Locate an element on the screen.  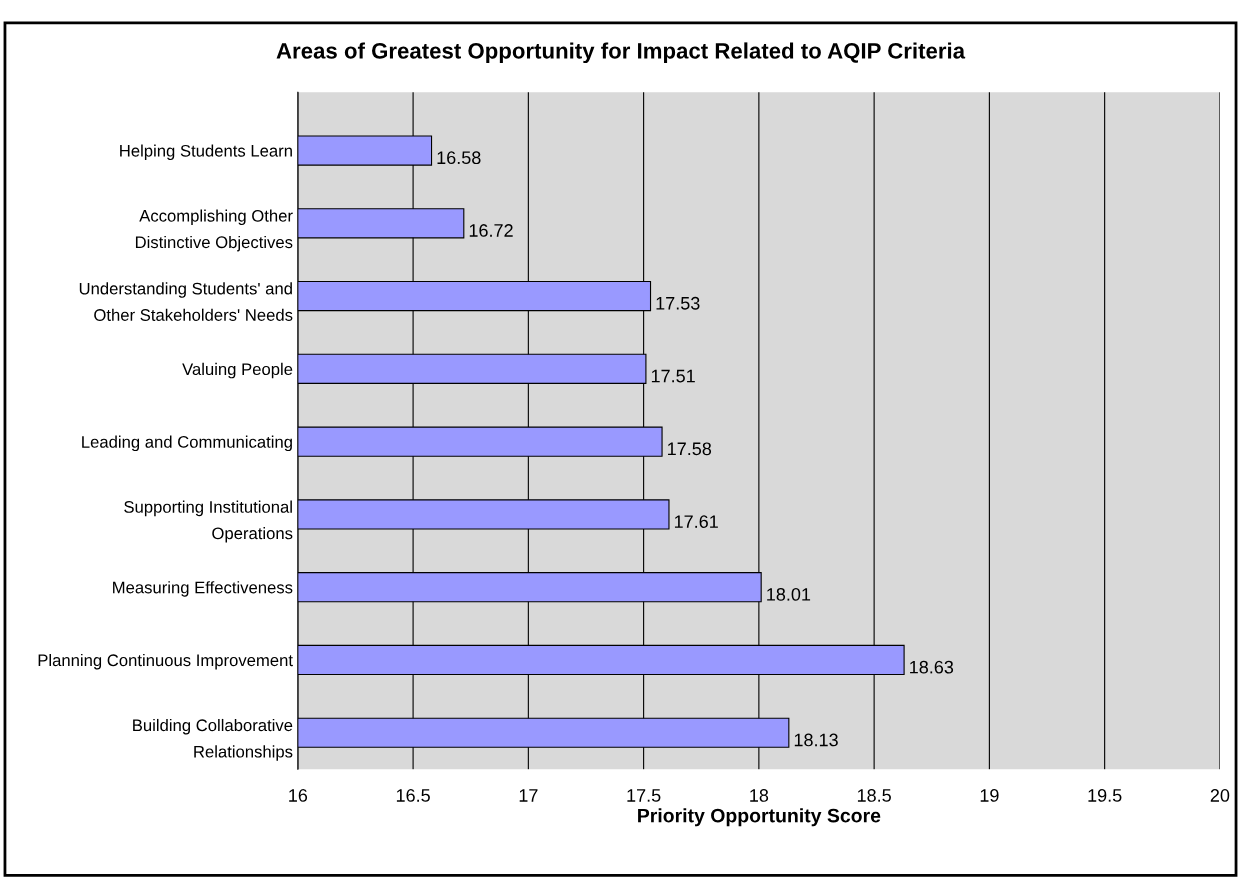
data-label: 16.58 is located at coordinates (459, 158).